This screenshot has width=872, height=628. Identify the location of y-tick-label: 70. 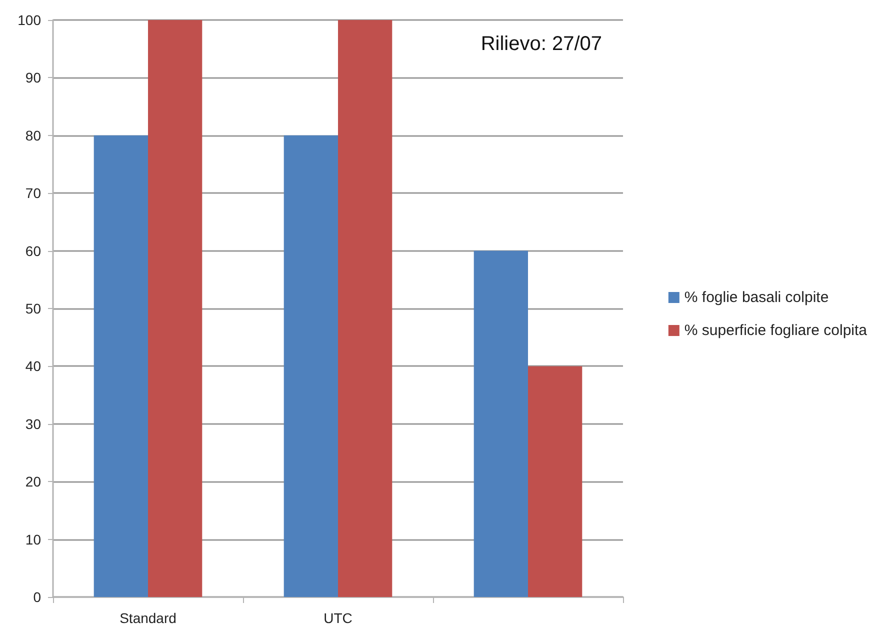
(33, 193).